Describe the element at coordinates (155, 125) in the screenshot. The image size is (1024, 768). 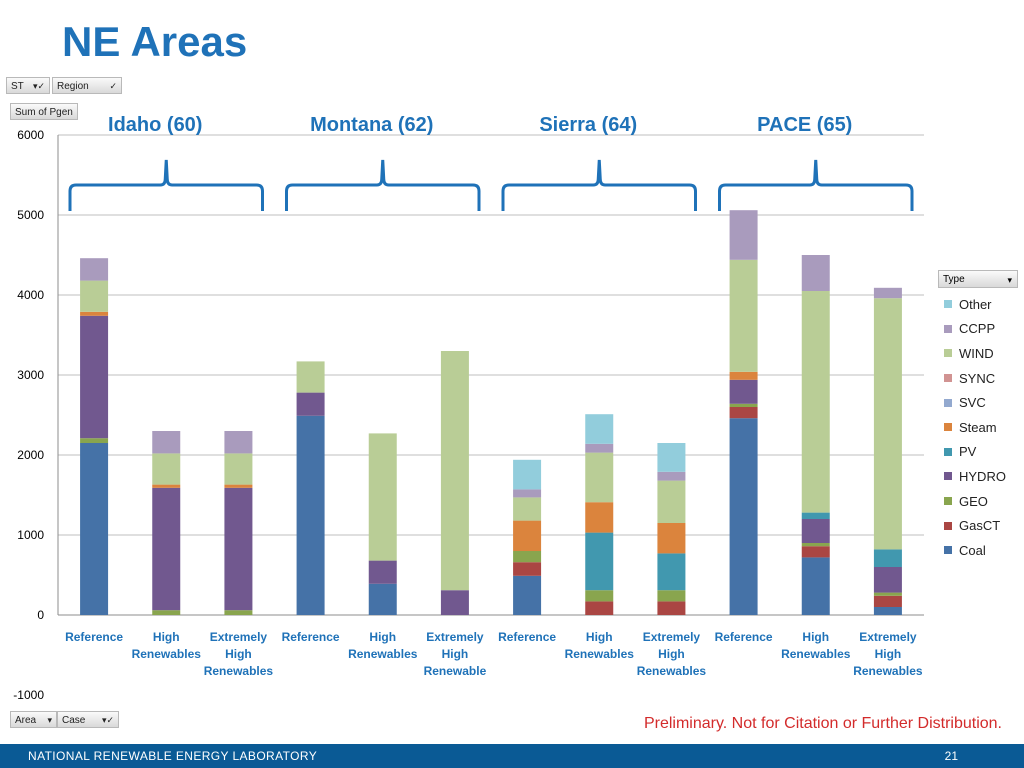
I see `group-label: Idaho (60)` at that location.